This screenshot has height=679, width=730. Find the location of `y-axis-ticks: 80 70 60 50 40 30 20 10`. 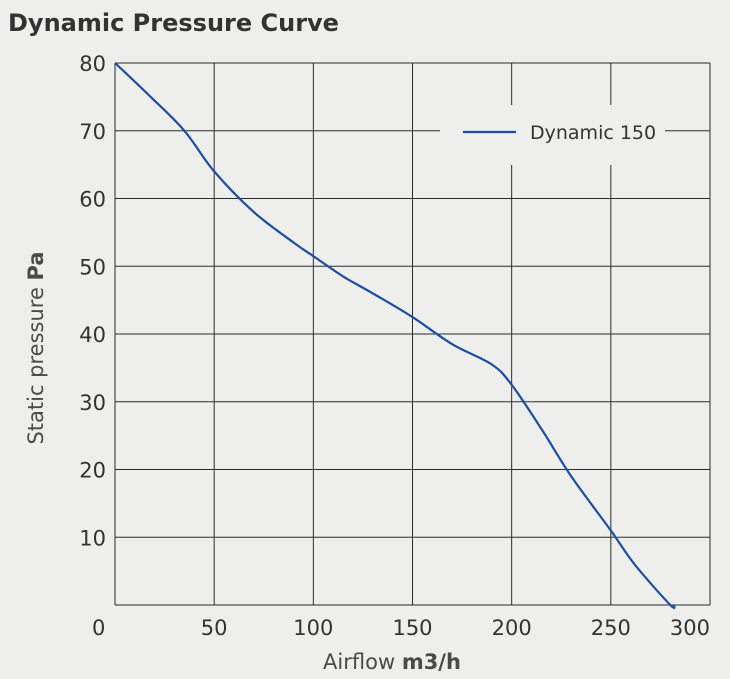

y-axis-ticks: 80 70 60 50 40 30 20 10 is located at coordinates (92, 301).